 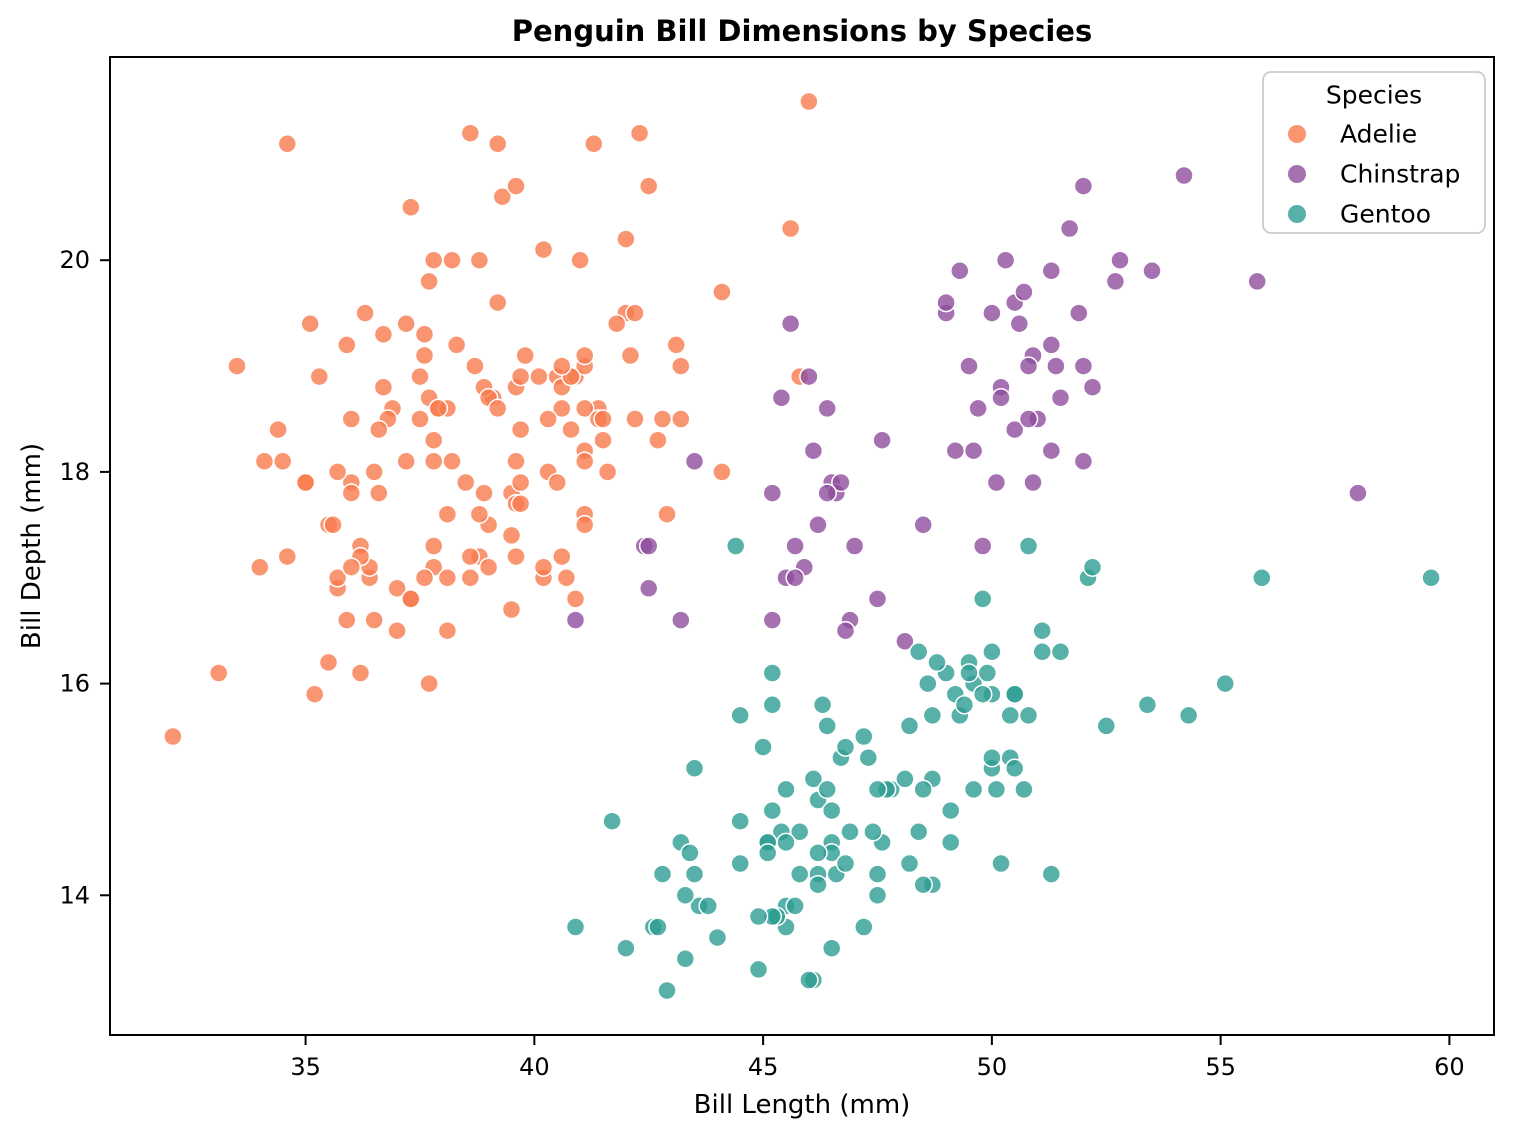 I want to click on legend-marker-adelie-icon, so click(x=1297, y=134).